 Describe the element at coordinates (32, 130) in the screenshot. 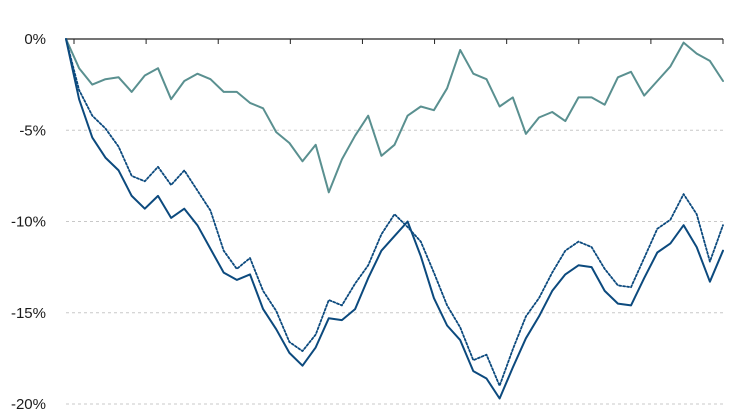

I see `y-tick-label: -5%` at that location.